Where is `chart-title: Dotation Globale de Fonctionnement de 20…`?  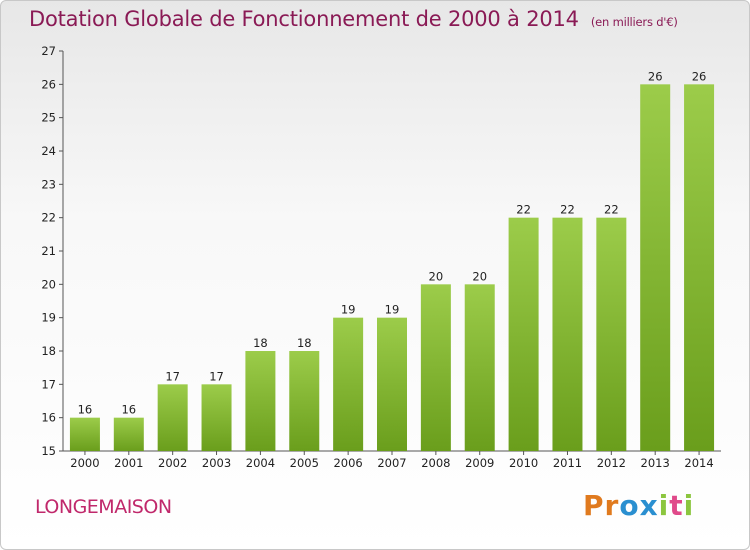 chart-title: Dotation Globale de Fonctionnement de 20… is located at coordinates (353, 19).